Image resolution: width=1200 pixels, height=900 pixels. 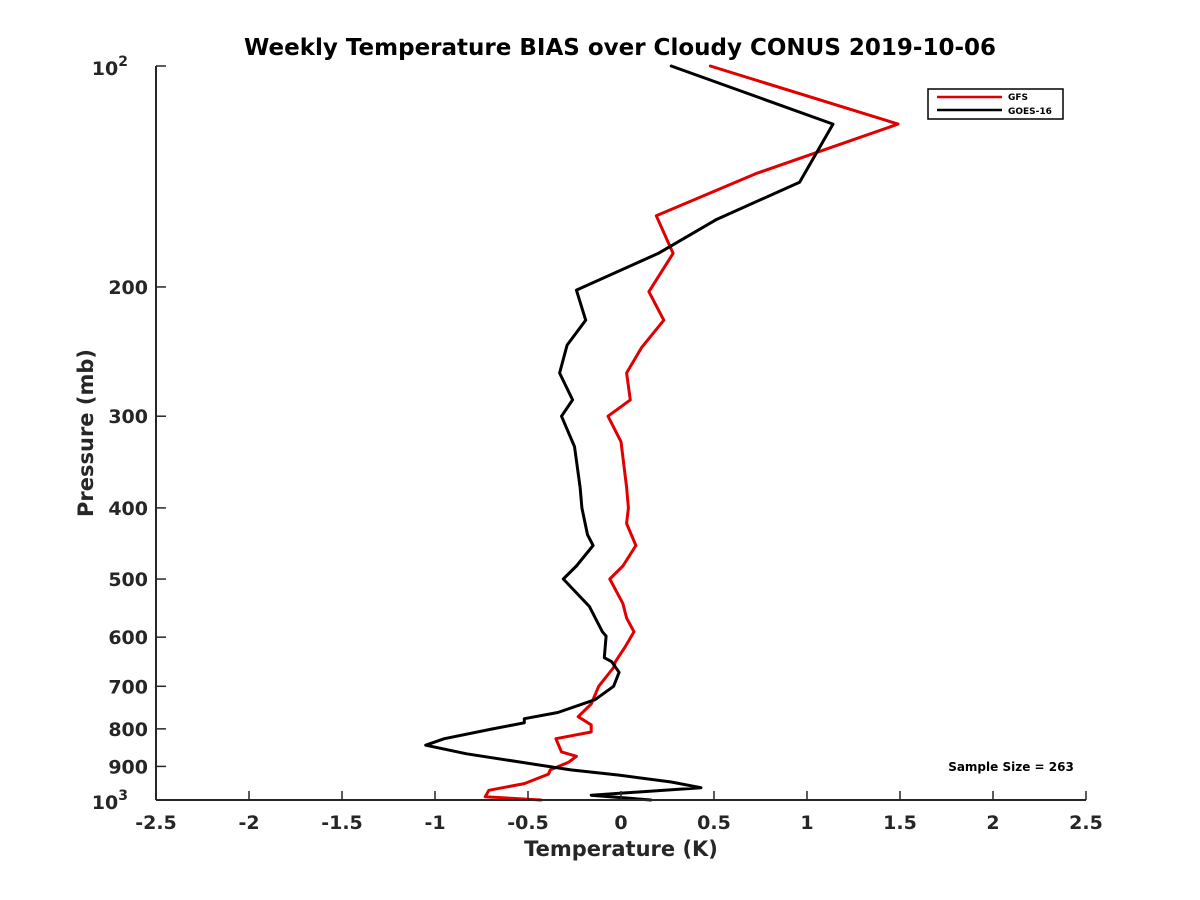 I want to click on x-tick-label: -0.5, so click(x=528, y=823).